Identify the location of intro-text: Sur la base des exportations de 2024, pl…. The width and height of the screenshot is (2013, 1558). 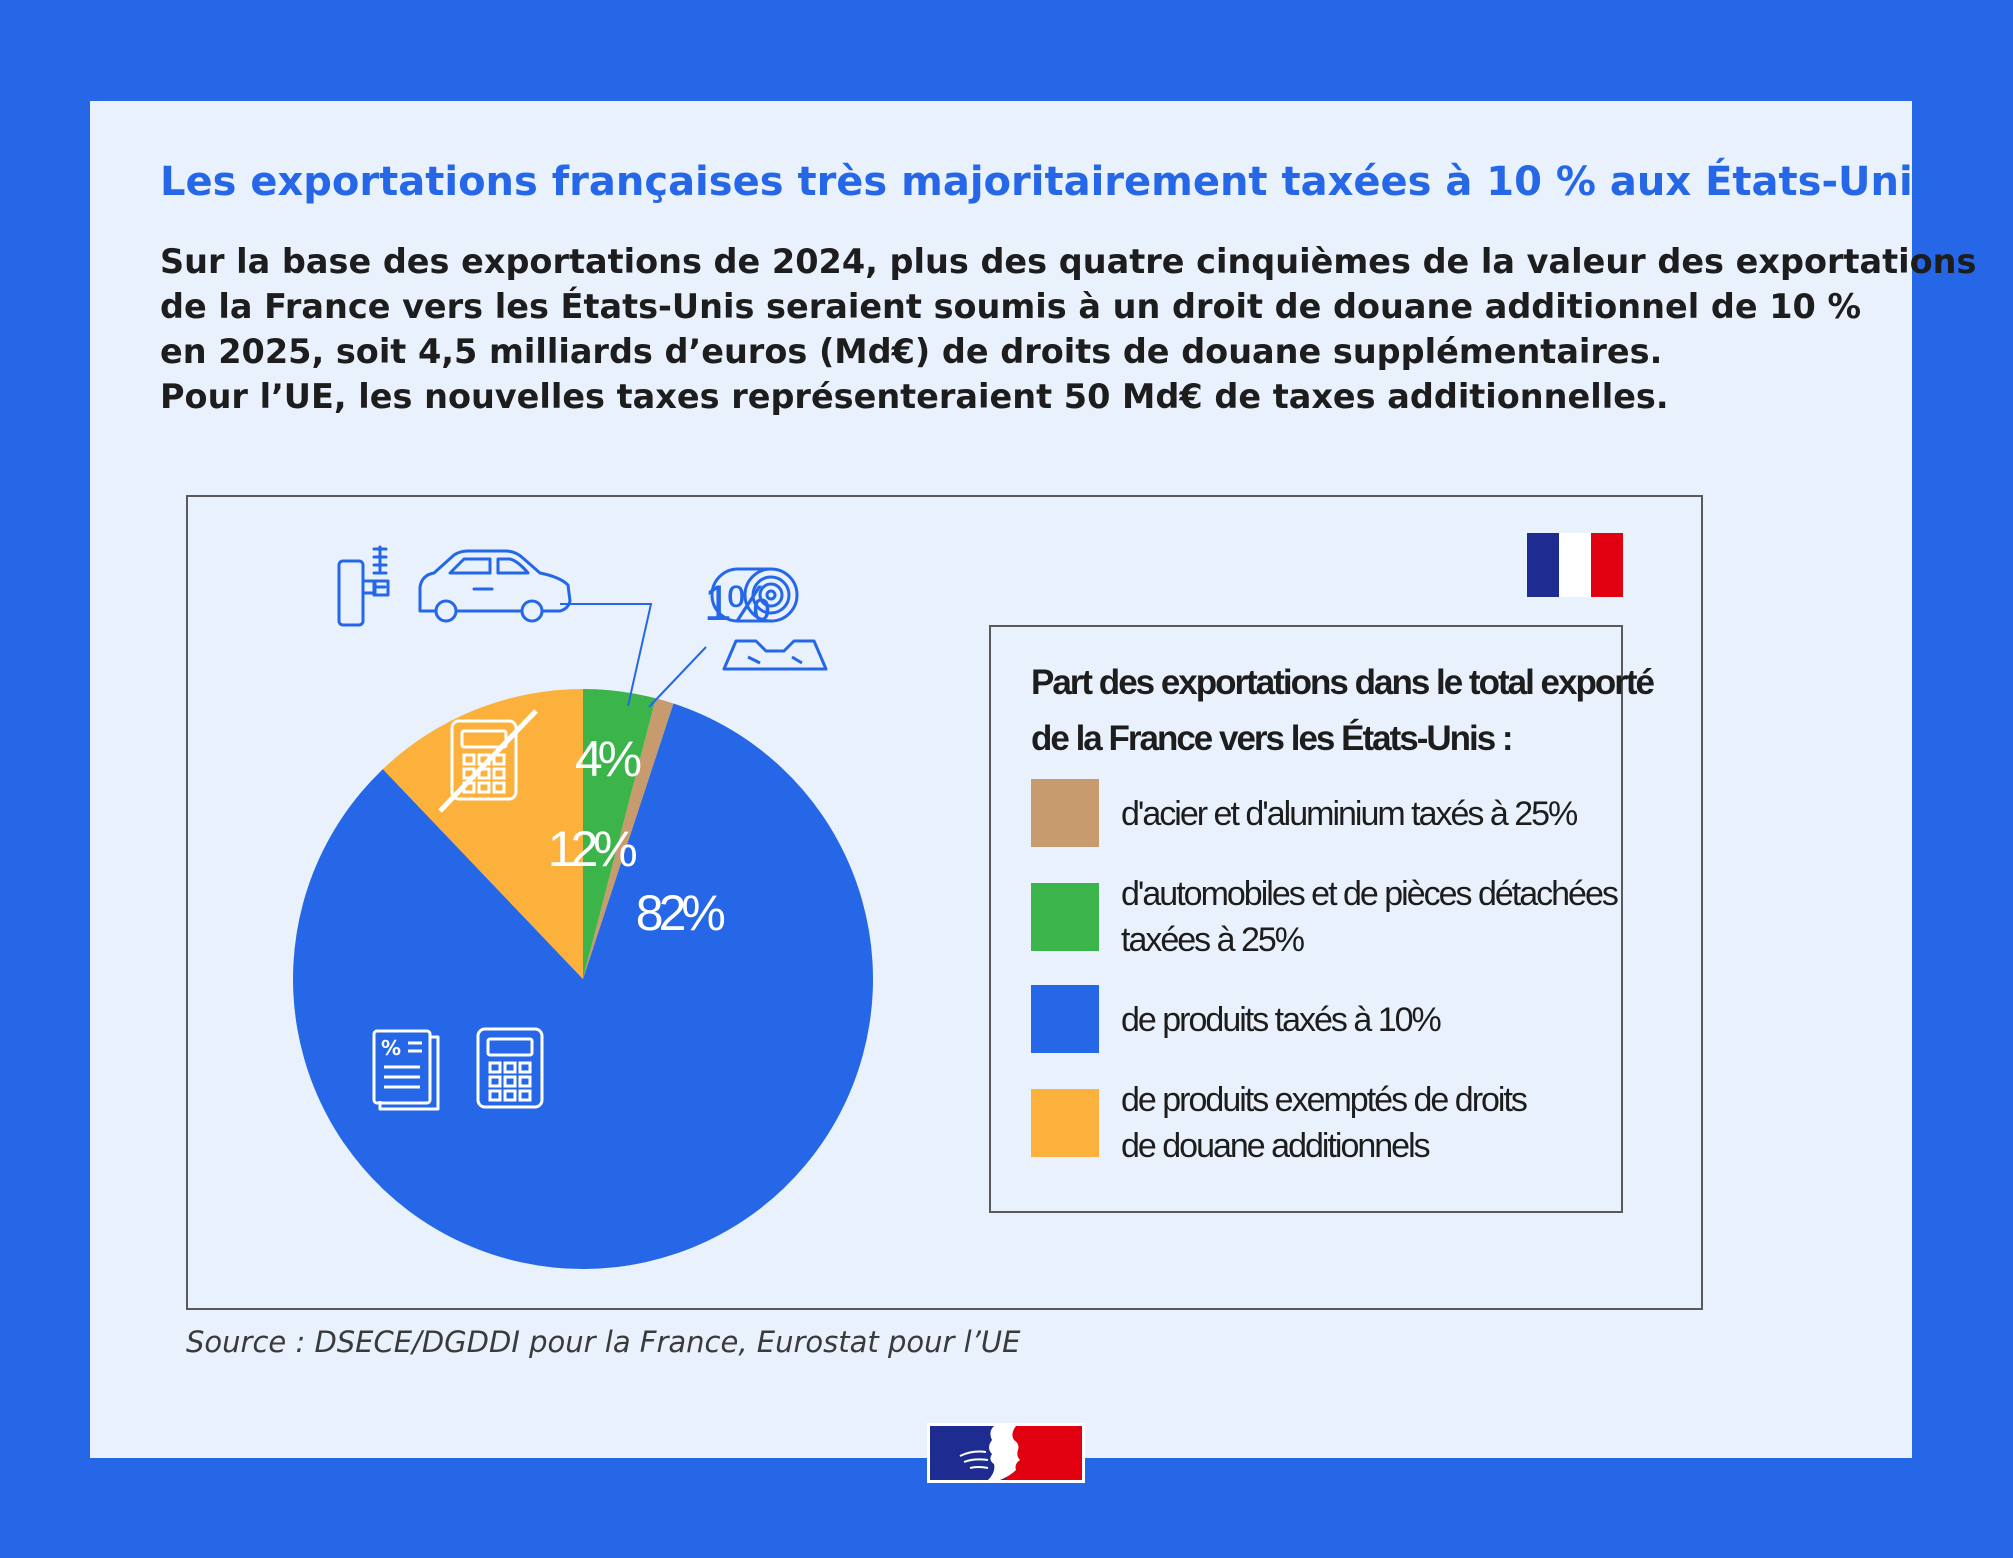
(1068, 329).